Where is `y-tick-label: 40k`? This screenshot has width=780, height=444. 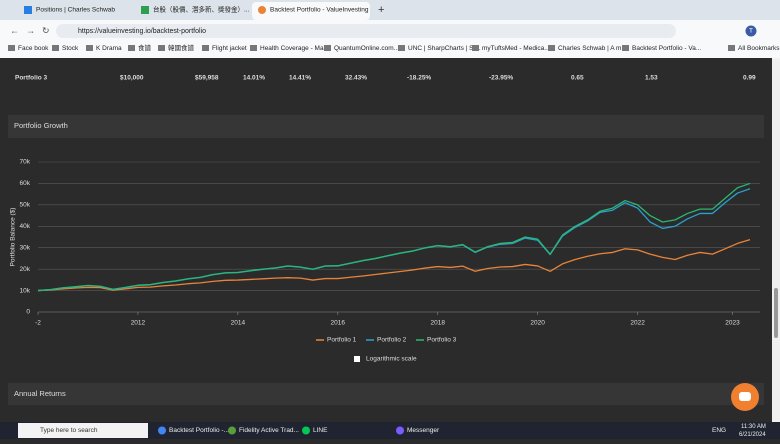 y-tick-label: 40k is located at coordinates (25, 226).